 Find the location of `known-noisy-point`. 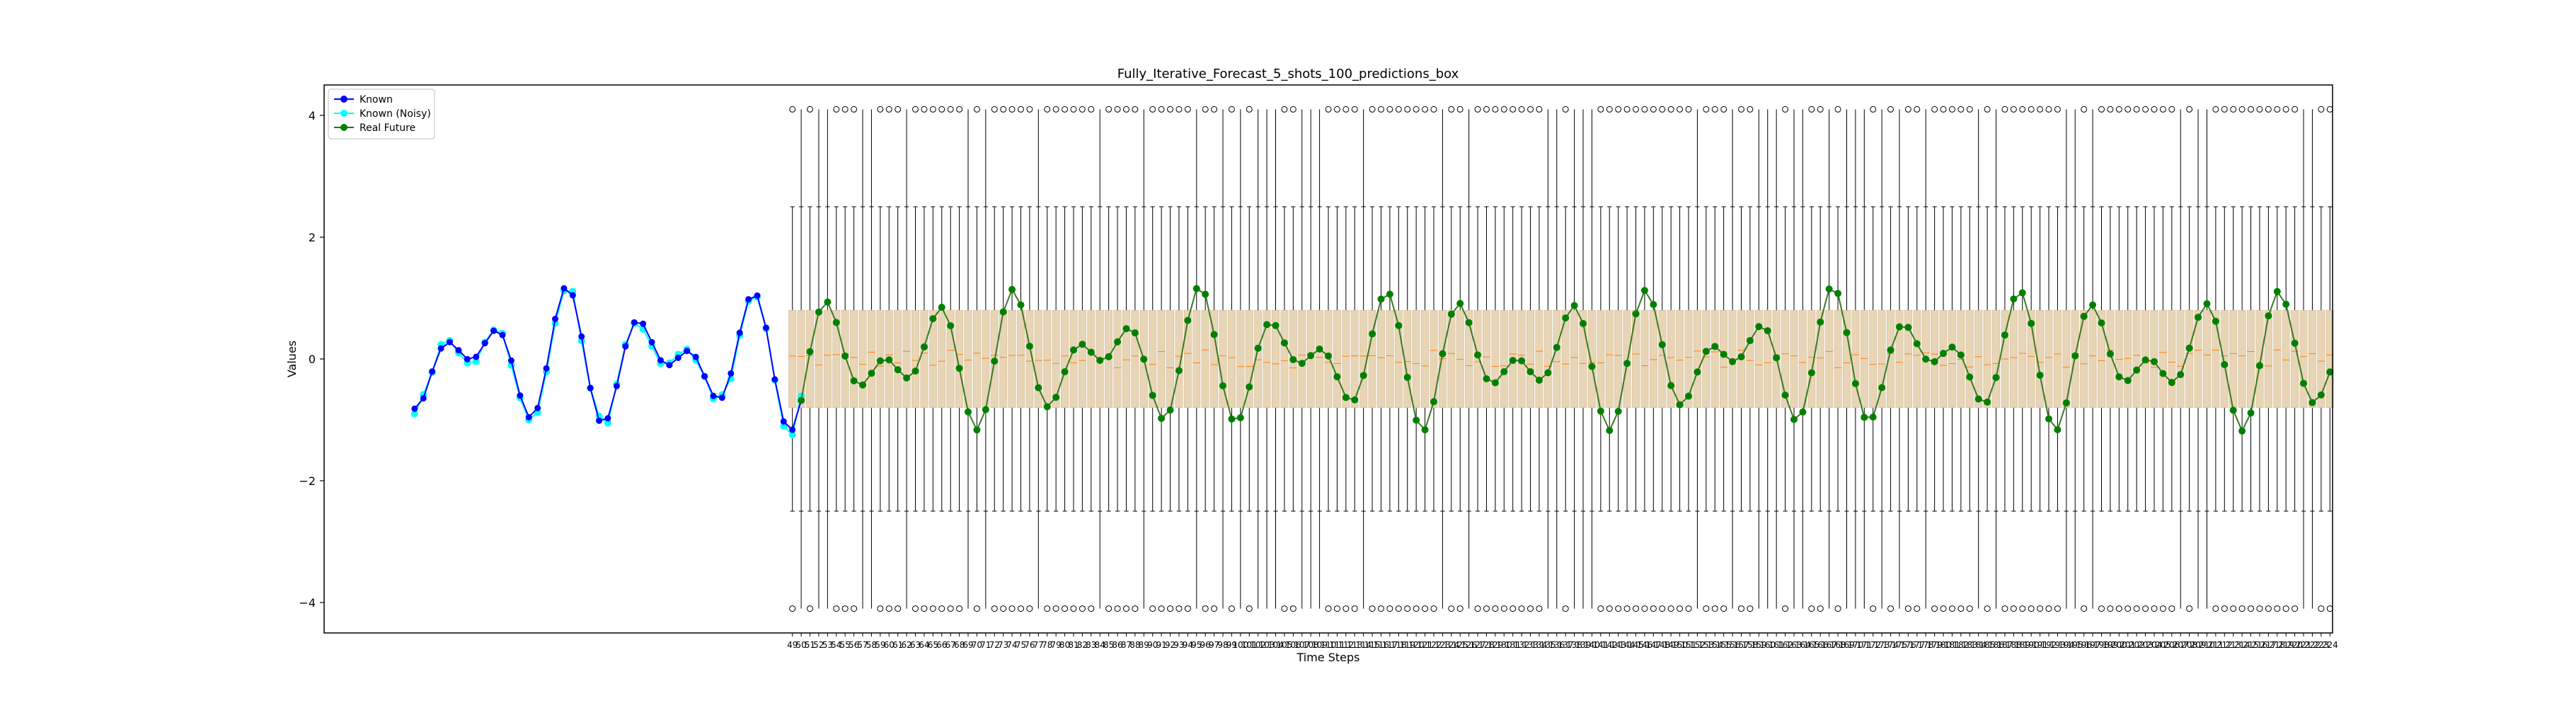

known-noisy-point is located at coordinates (792, 435).